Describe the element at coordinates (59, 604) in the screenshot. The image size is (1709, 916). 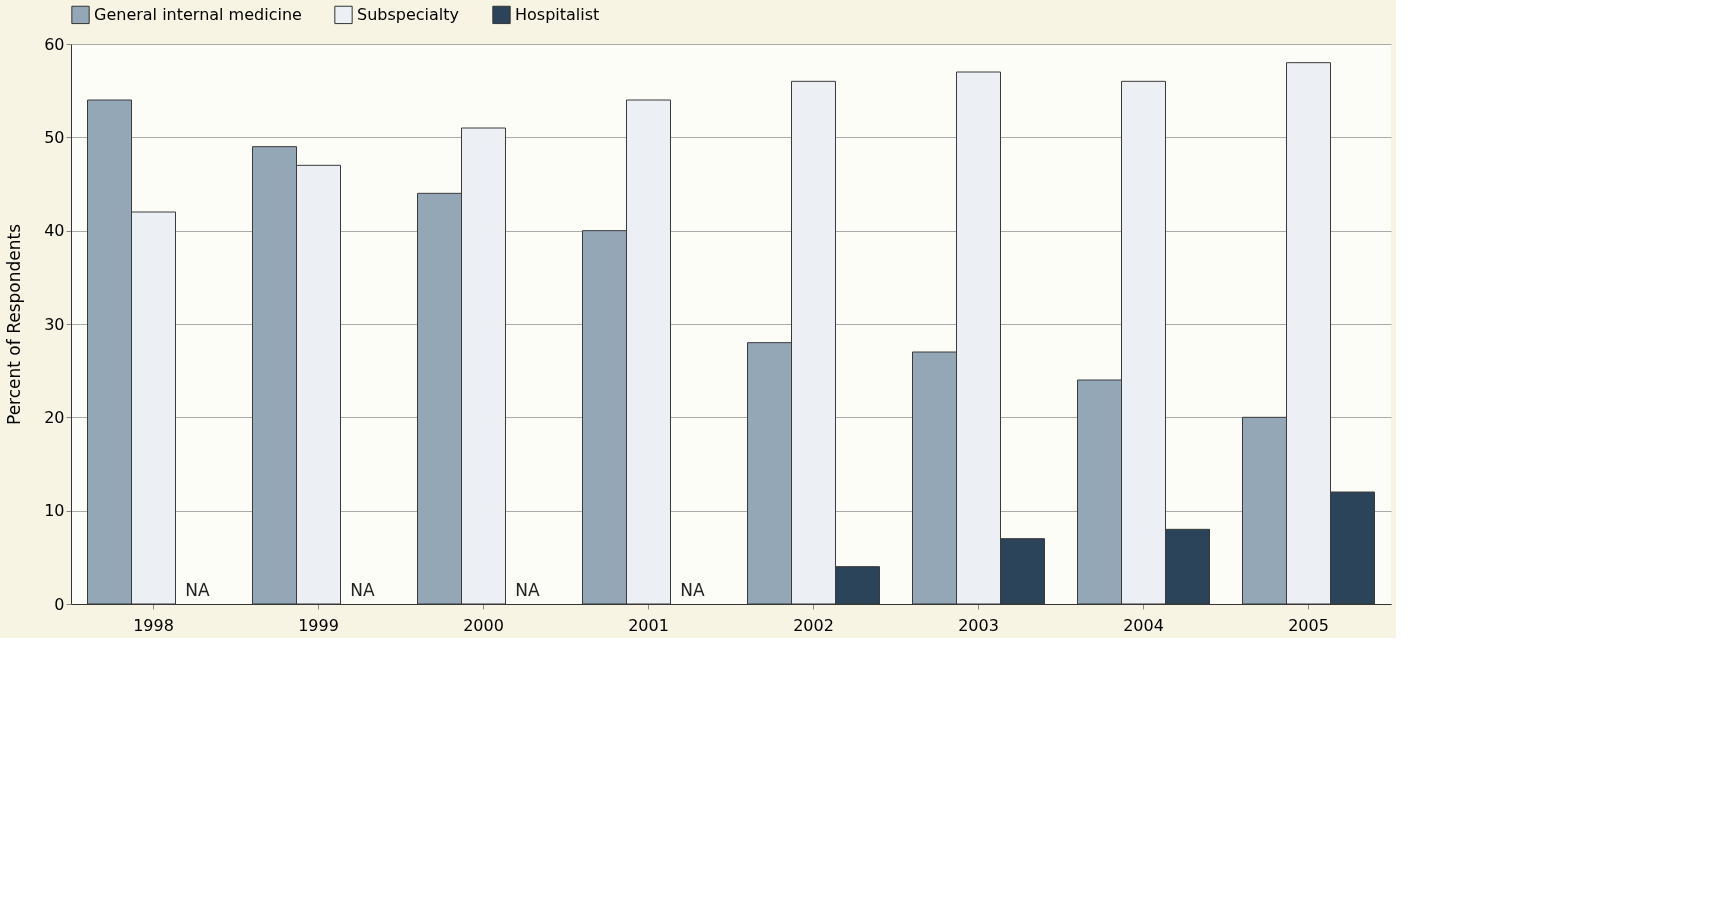
I see `y-tick-label: 0` at that location.